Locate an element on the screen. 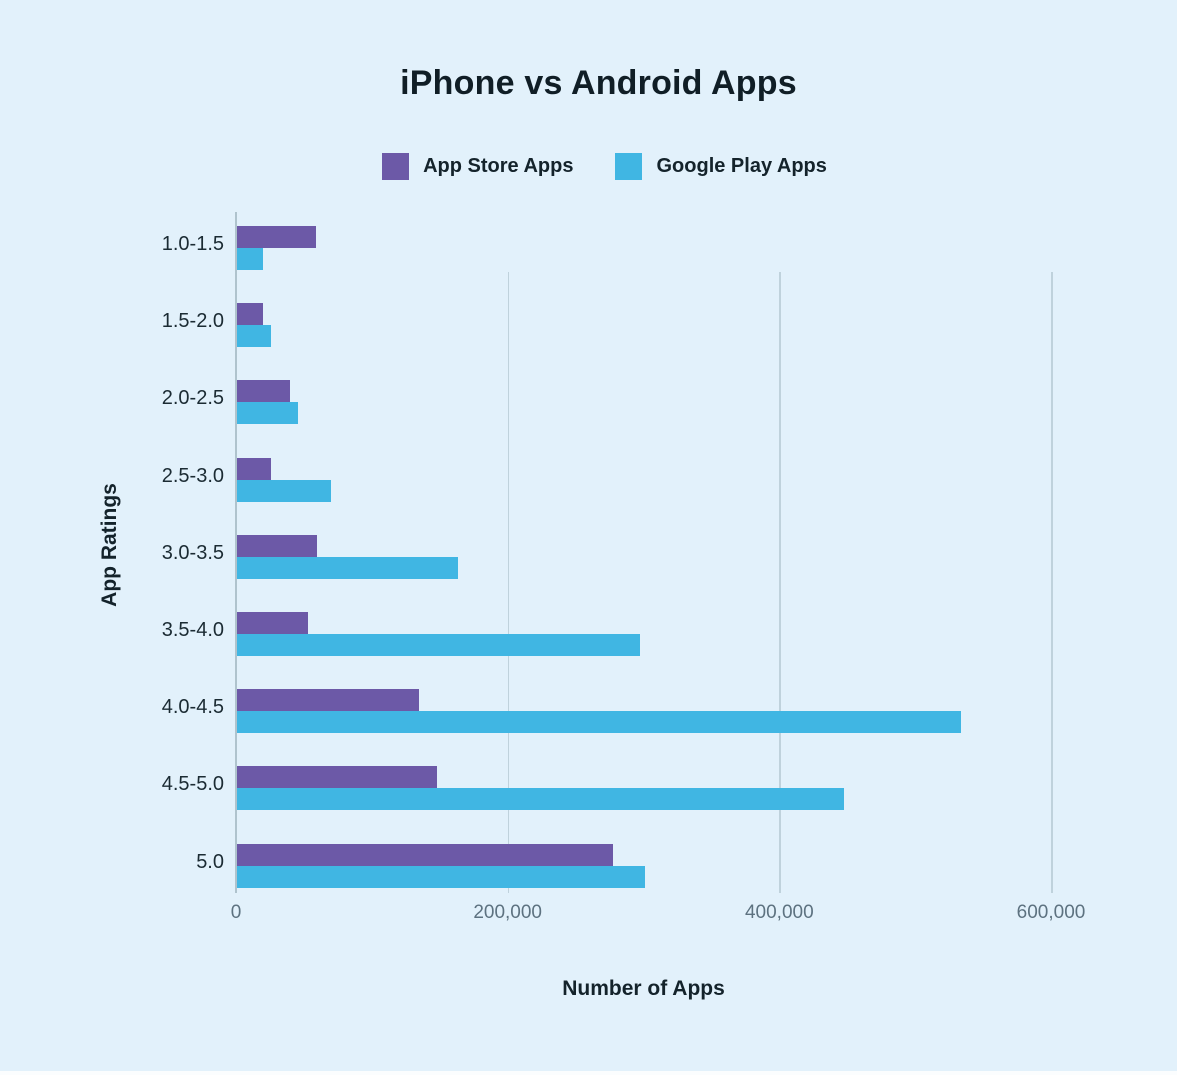  y-tick-label-4.0-4.5: 4.0-4.5 is located at coordinates (192, 707).